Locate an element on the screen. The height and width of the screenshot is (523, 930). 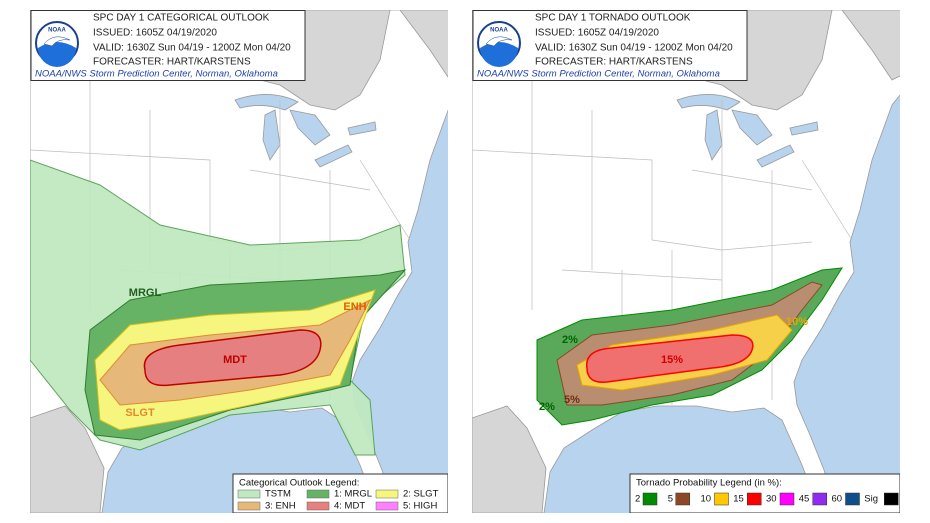
header-title: SPC DAY 1 CATEGORICAL OUTLOOK is located at coordinates (181, 18).